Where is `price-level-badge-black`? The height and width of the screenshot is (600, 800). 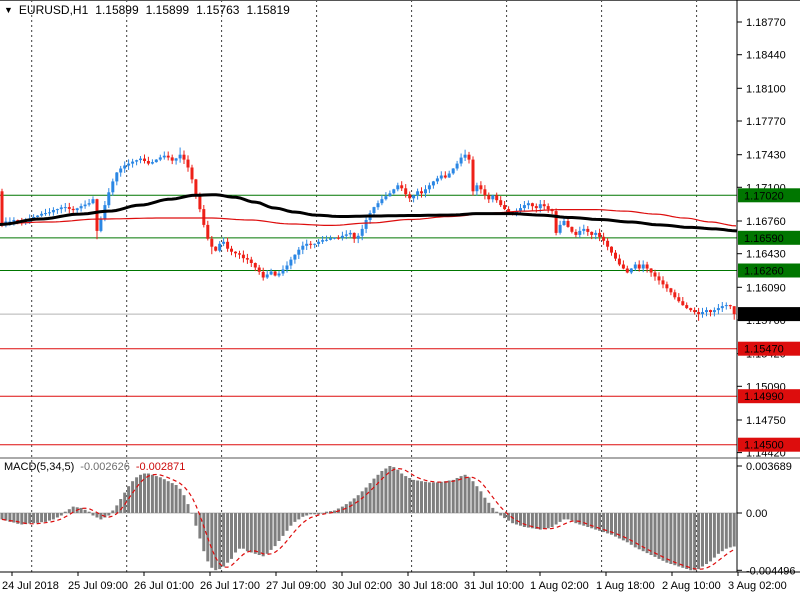
price-level-badge-black is located at coordinates (769, 314).